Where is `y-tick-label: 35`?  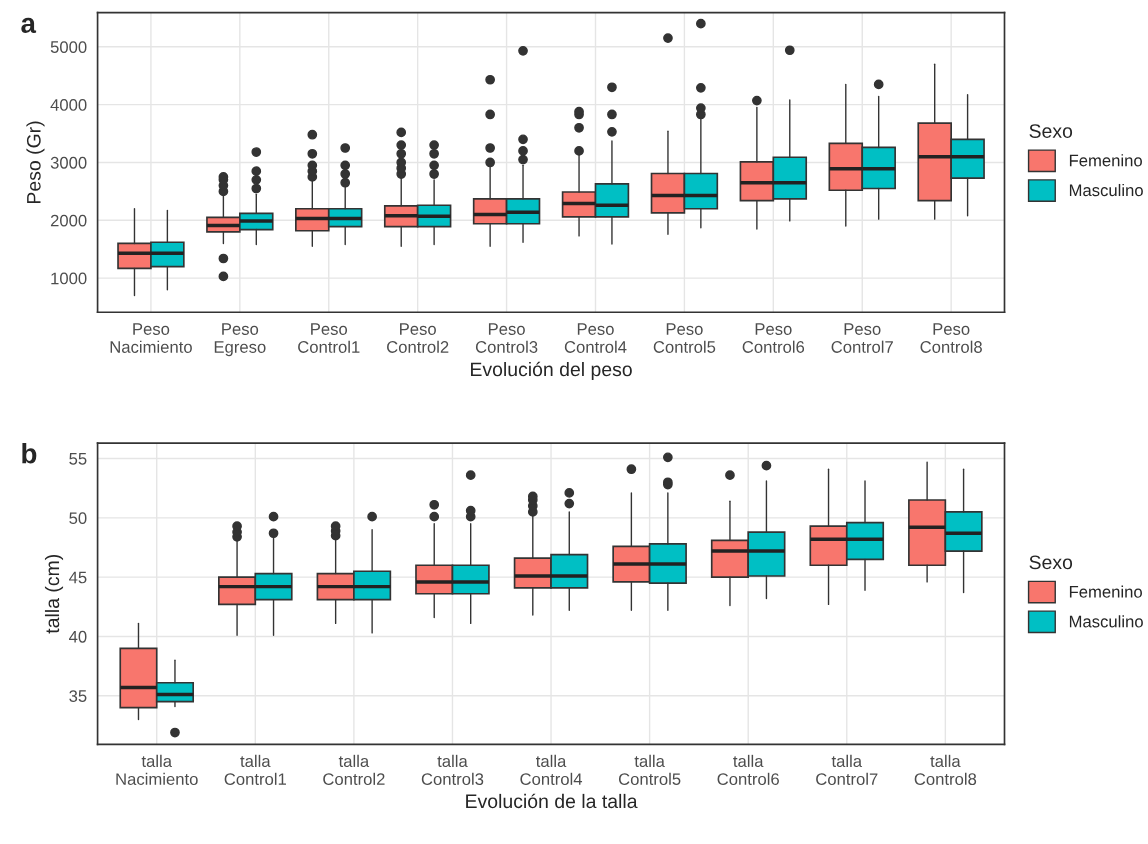 y-tick-label: 35 is located at coordinates (78, 696).